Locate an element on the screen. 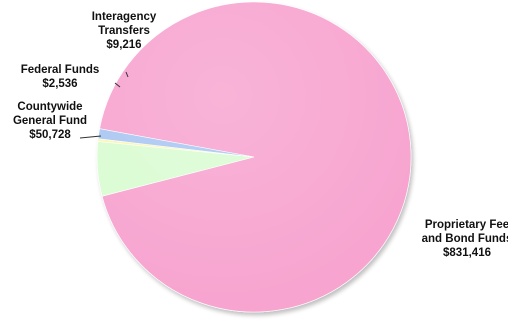 The width and height of the screenshot is (508, 325). leader-line-countywide-general-fund is located at coordinates (90, 137).